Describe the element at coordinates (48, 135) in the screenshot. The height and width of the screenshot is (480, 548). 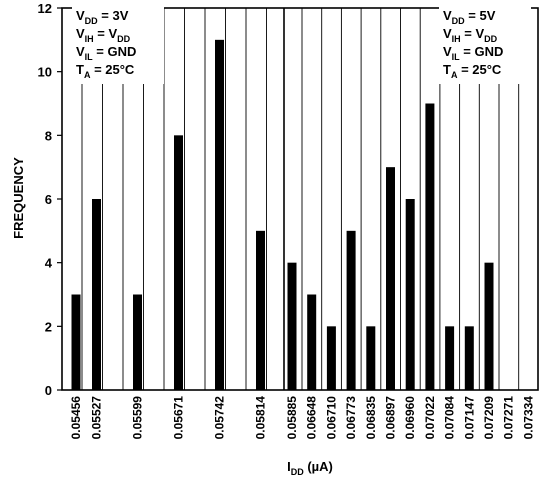
I see `y-tick-label: 8` at that location.